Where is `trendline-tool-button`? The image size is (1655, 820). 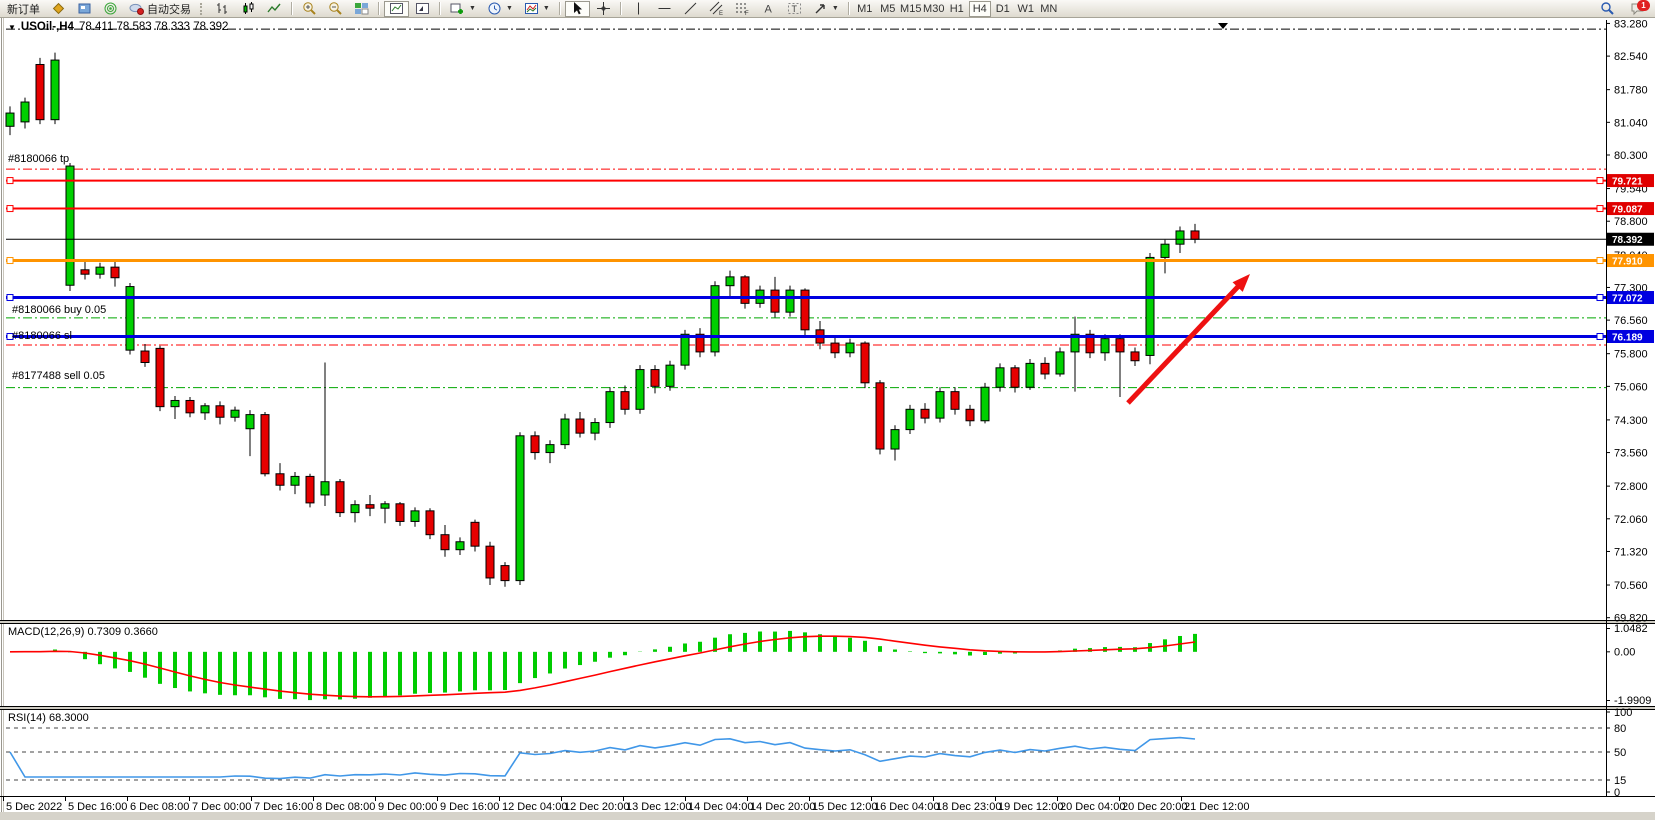 trendline-tool-button is located at coordinates (690, 9).